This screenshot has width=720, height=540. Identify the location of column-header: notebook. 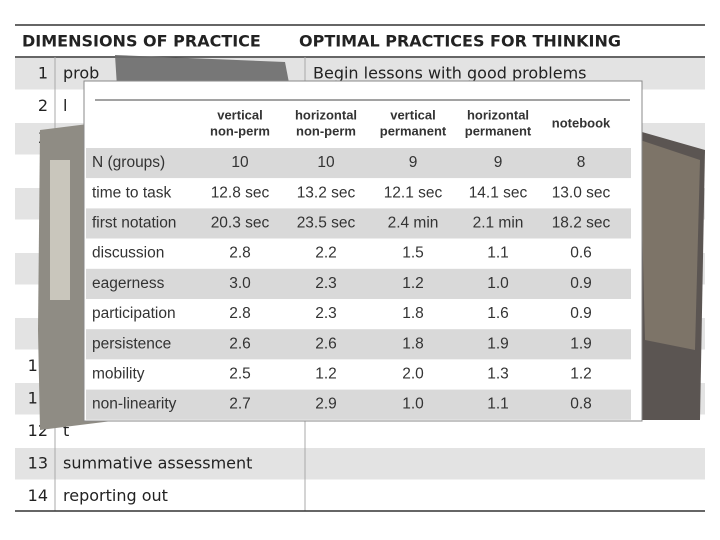
(581, 122).